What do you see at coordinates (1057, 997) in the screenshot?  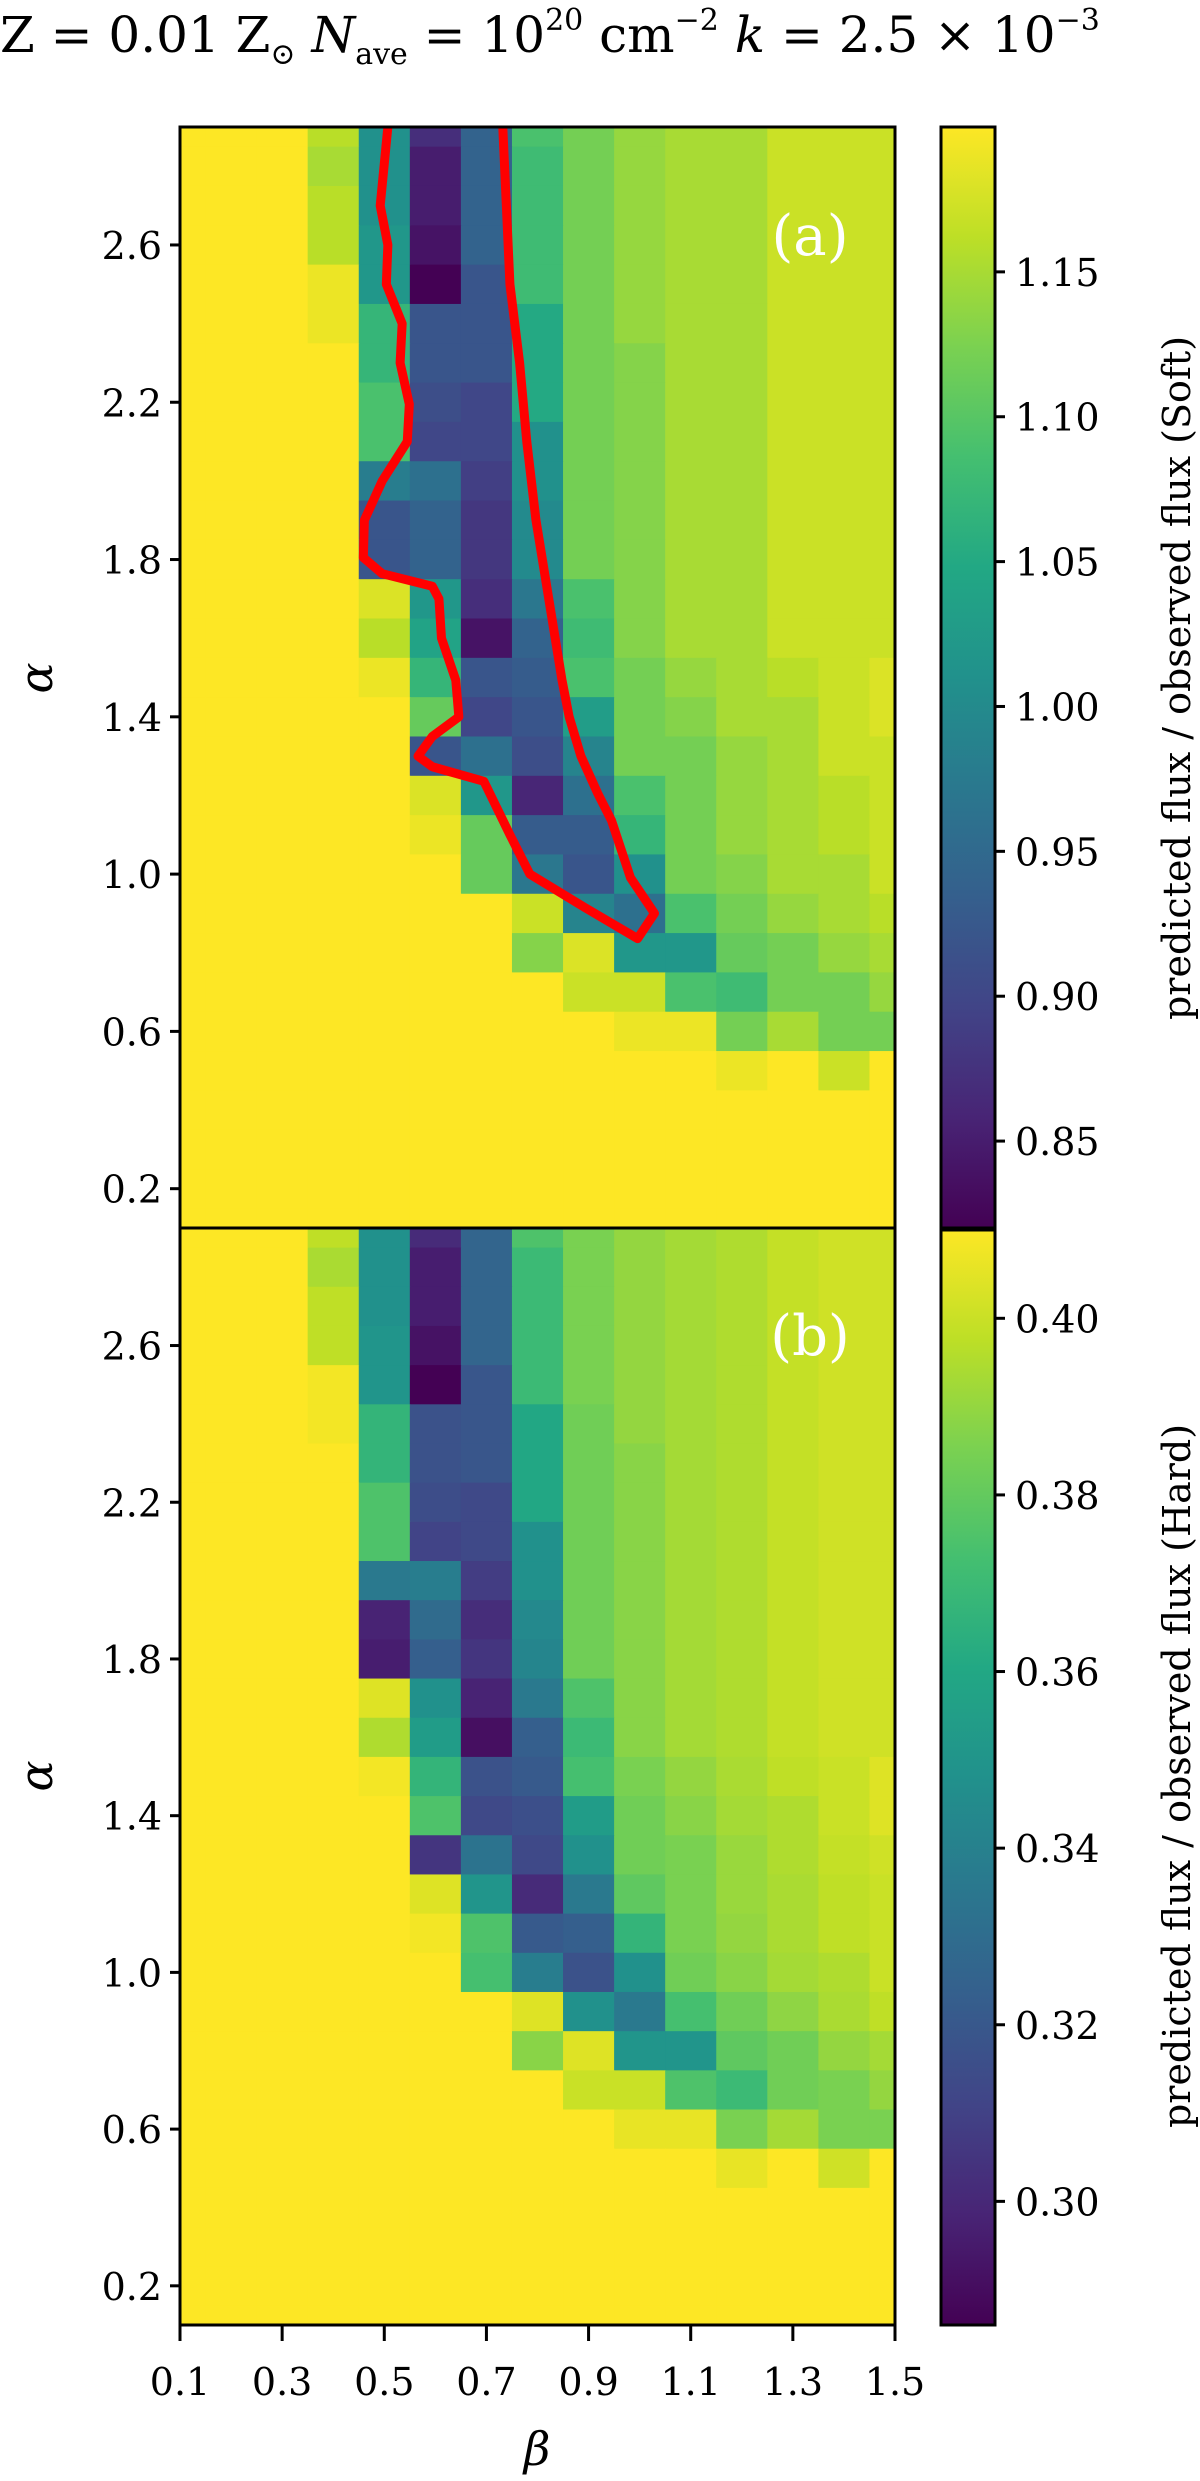 I see `colorbar-tick-label: 0.90` at bounding box center [1057, 997].